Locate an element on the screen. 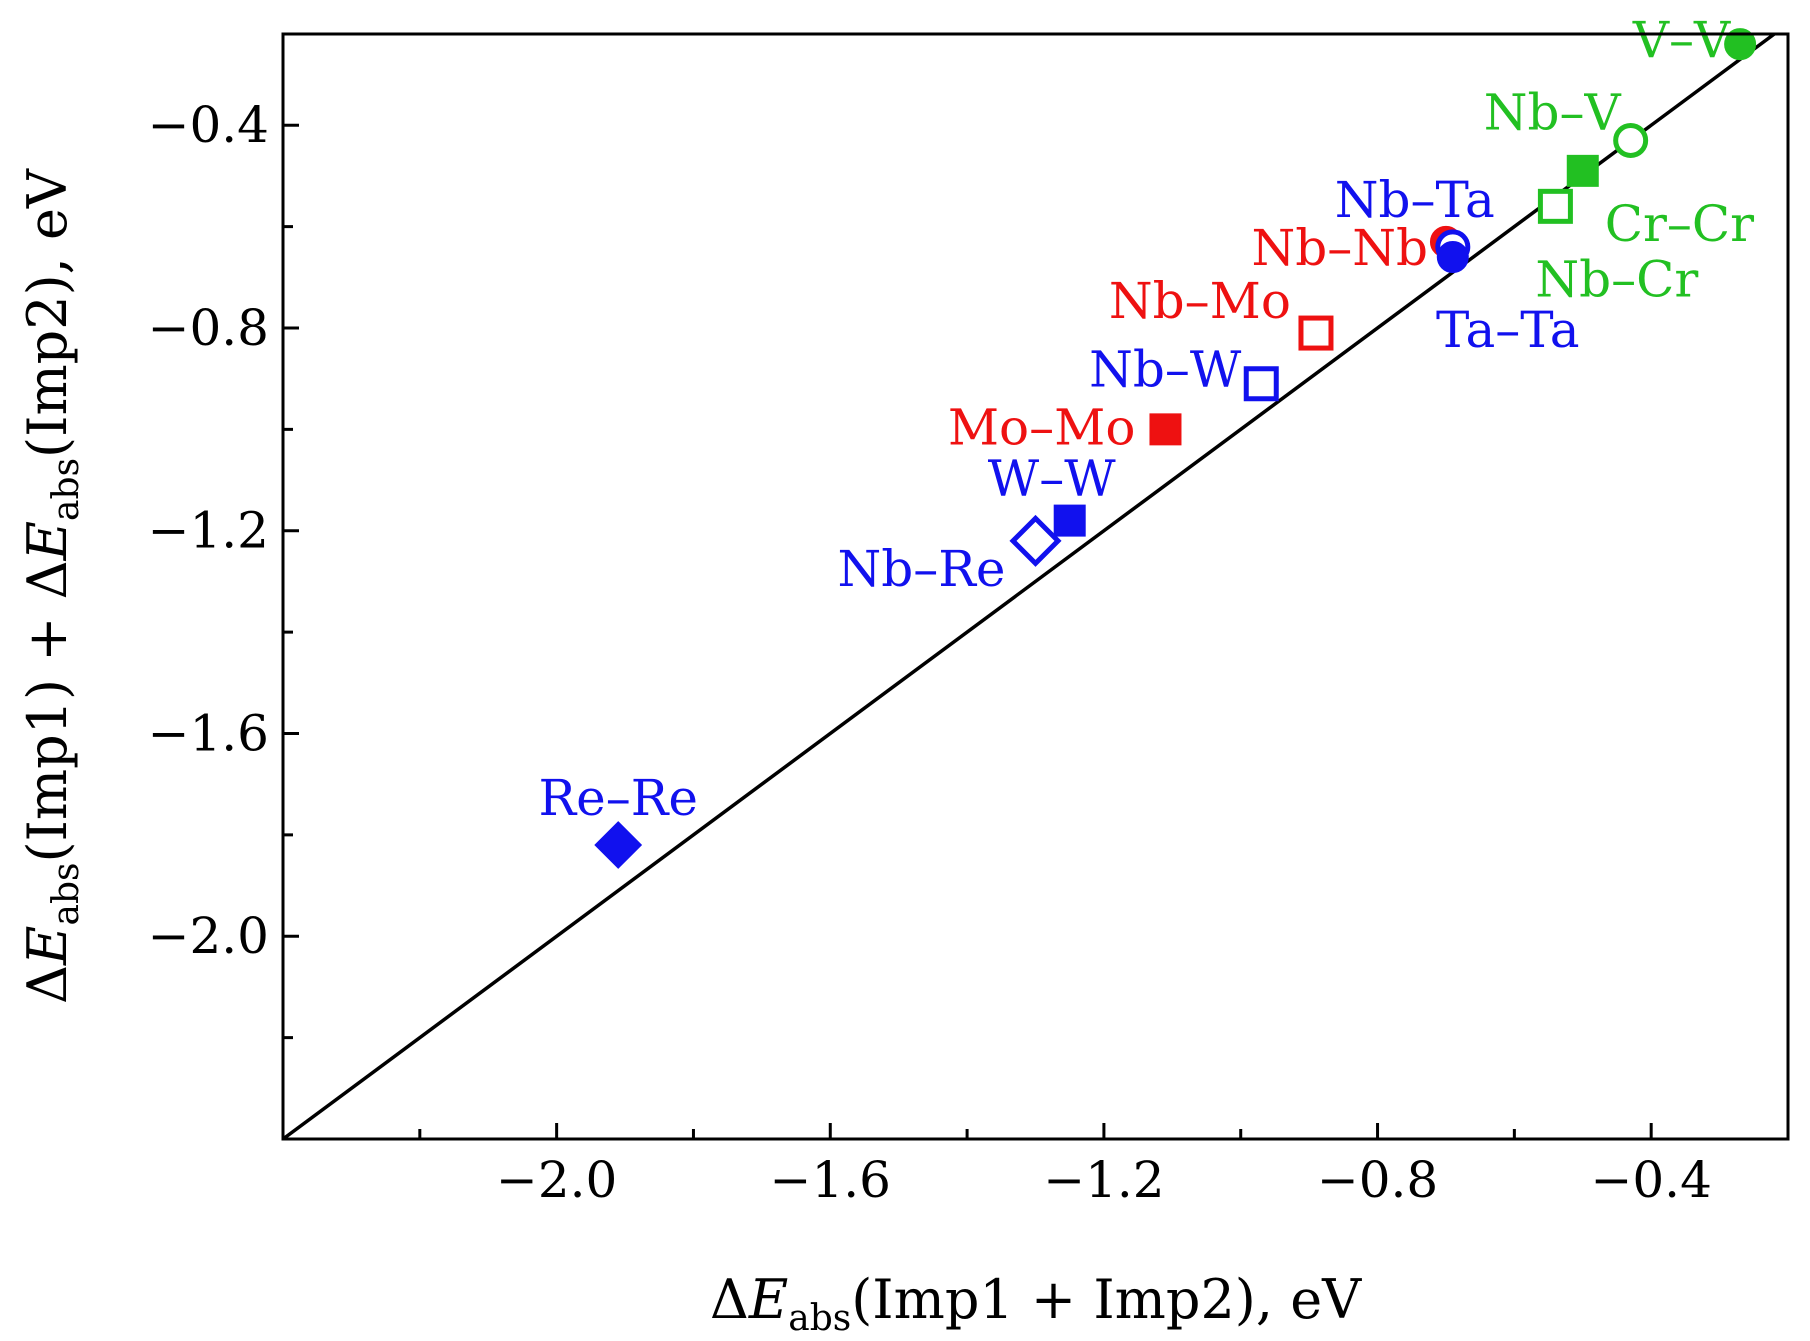 This screenshot has height=1341, width=1810. marker-re-re is located at coordinates (618, 845).